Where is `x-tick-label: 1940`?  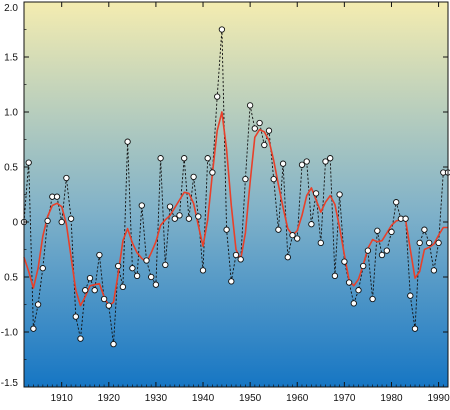 x-tick-label: 1940 is located at coordinates (203, 398).